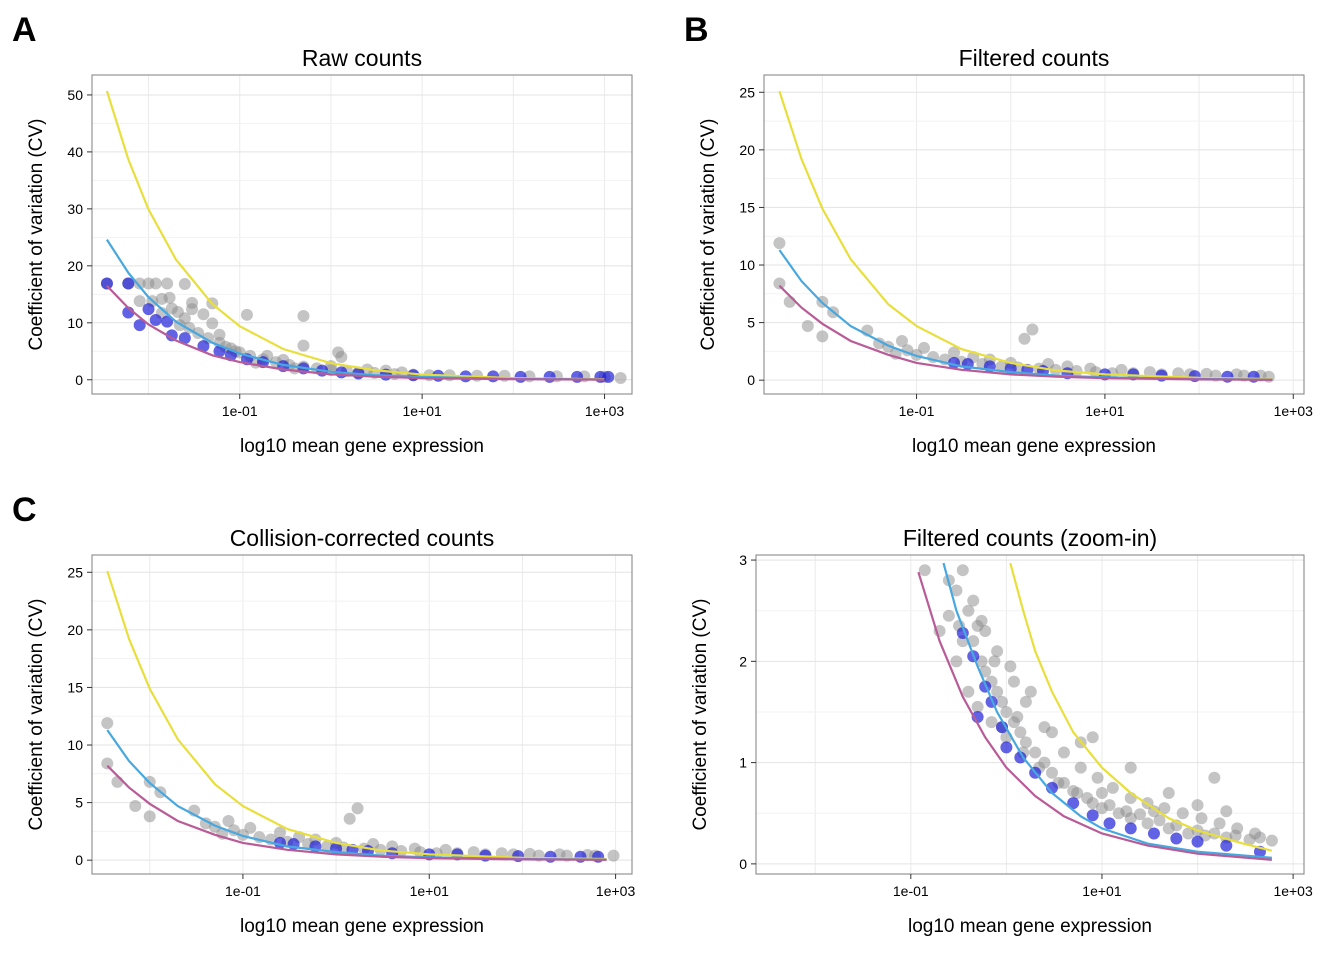 Image resolution: width=1344 pixels, height=960 pixels. I want to click on y-tick-label: 40, so click(75, 152).